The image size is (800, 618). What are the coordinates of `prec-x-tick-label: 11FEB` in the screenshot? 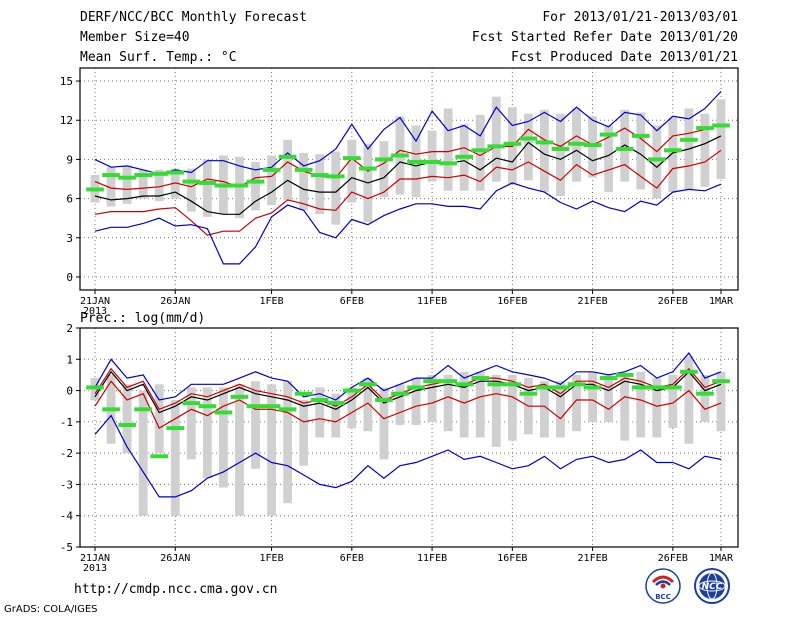 It's located at (432, 558).